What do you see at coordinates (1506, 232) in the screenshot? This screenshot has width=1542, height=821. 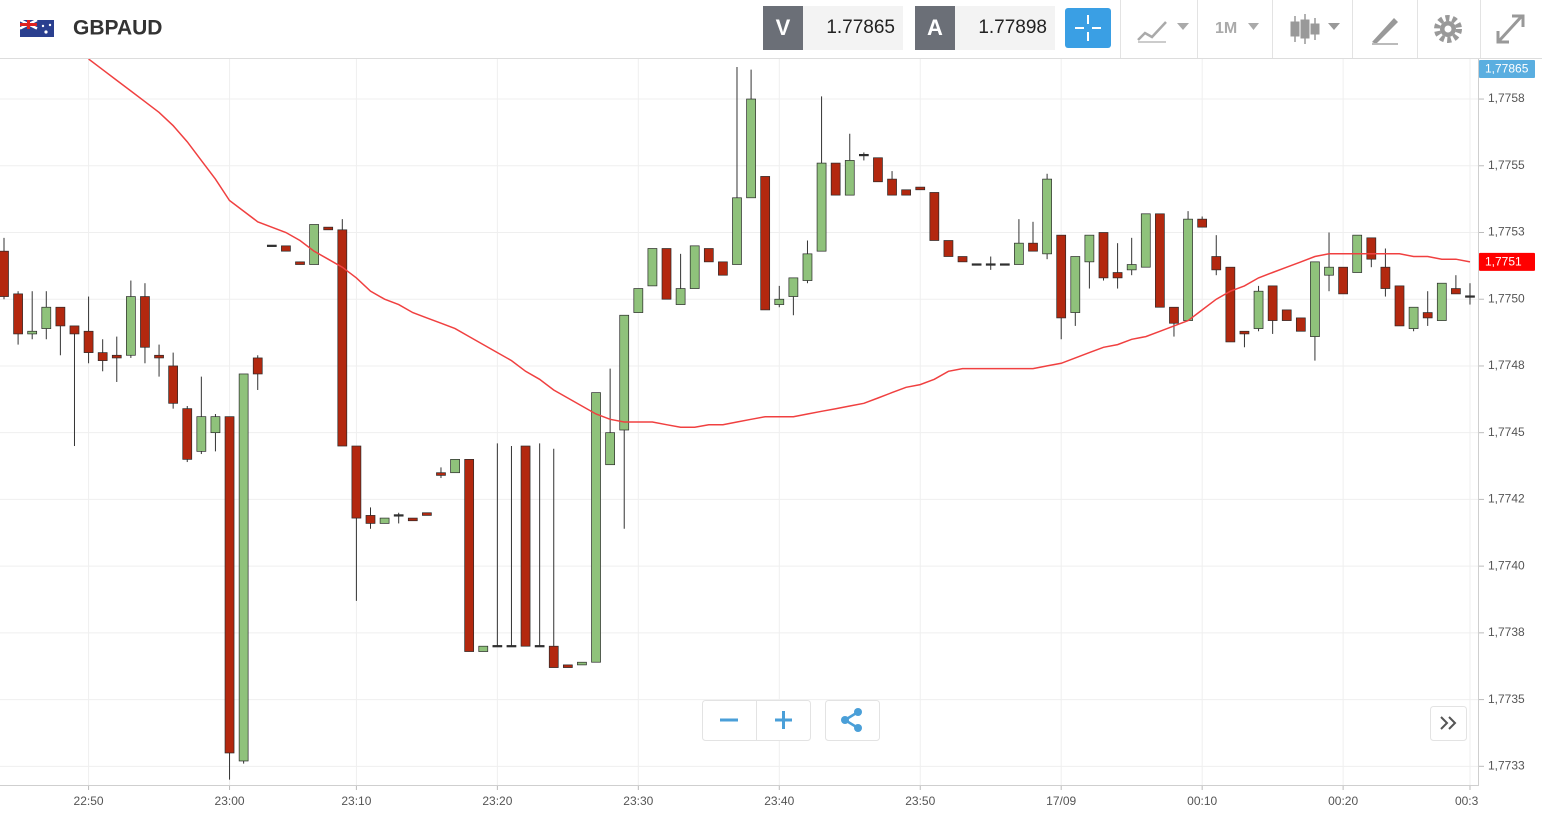 I see `y-tick-label: 1,7753` at bounding box center [1506, 232].